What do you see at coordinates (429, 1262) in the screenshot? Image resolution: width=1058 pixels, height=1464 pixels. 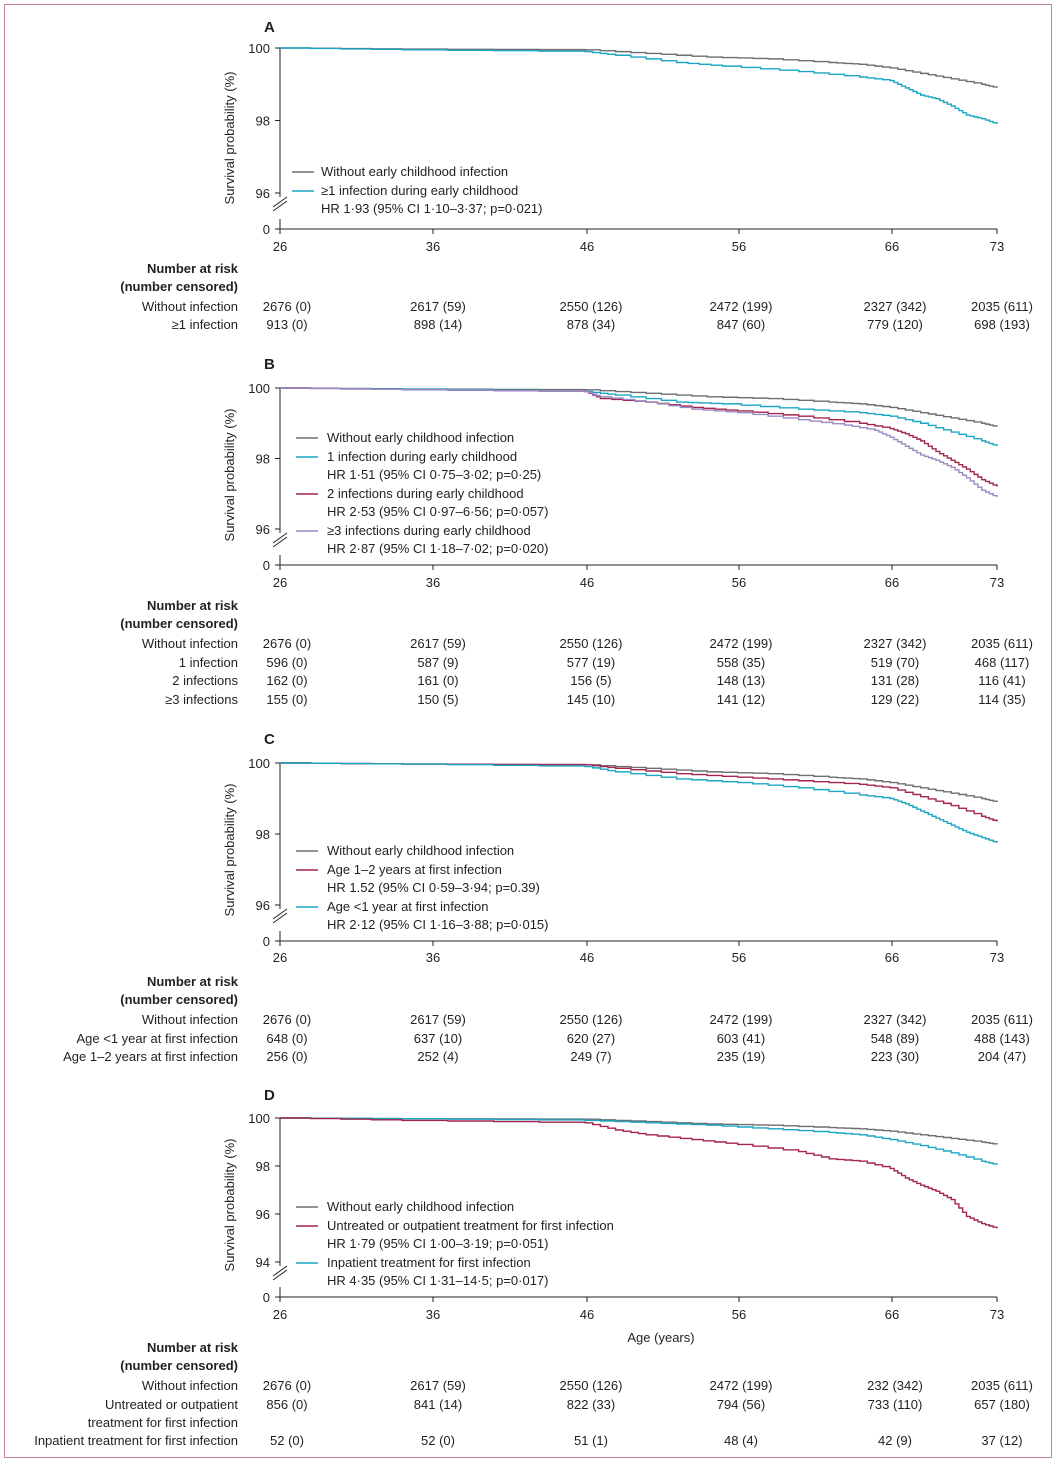 I see `legend-entry: Inpatient treatment for first infection` at bounding box center [429, 1262].